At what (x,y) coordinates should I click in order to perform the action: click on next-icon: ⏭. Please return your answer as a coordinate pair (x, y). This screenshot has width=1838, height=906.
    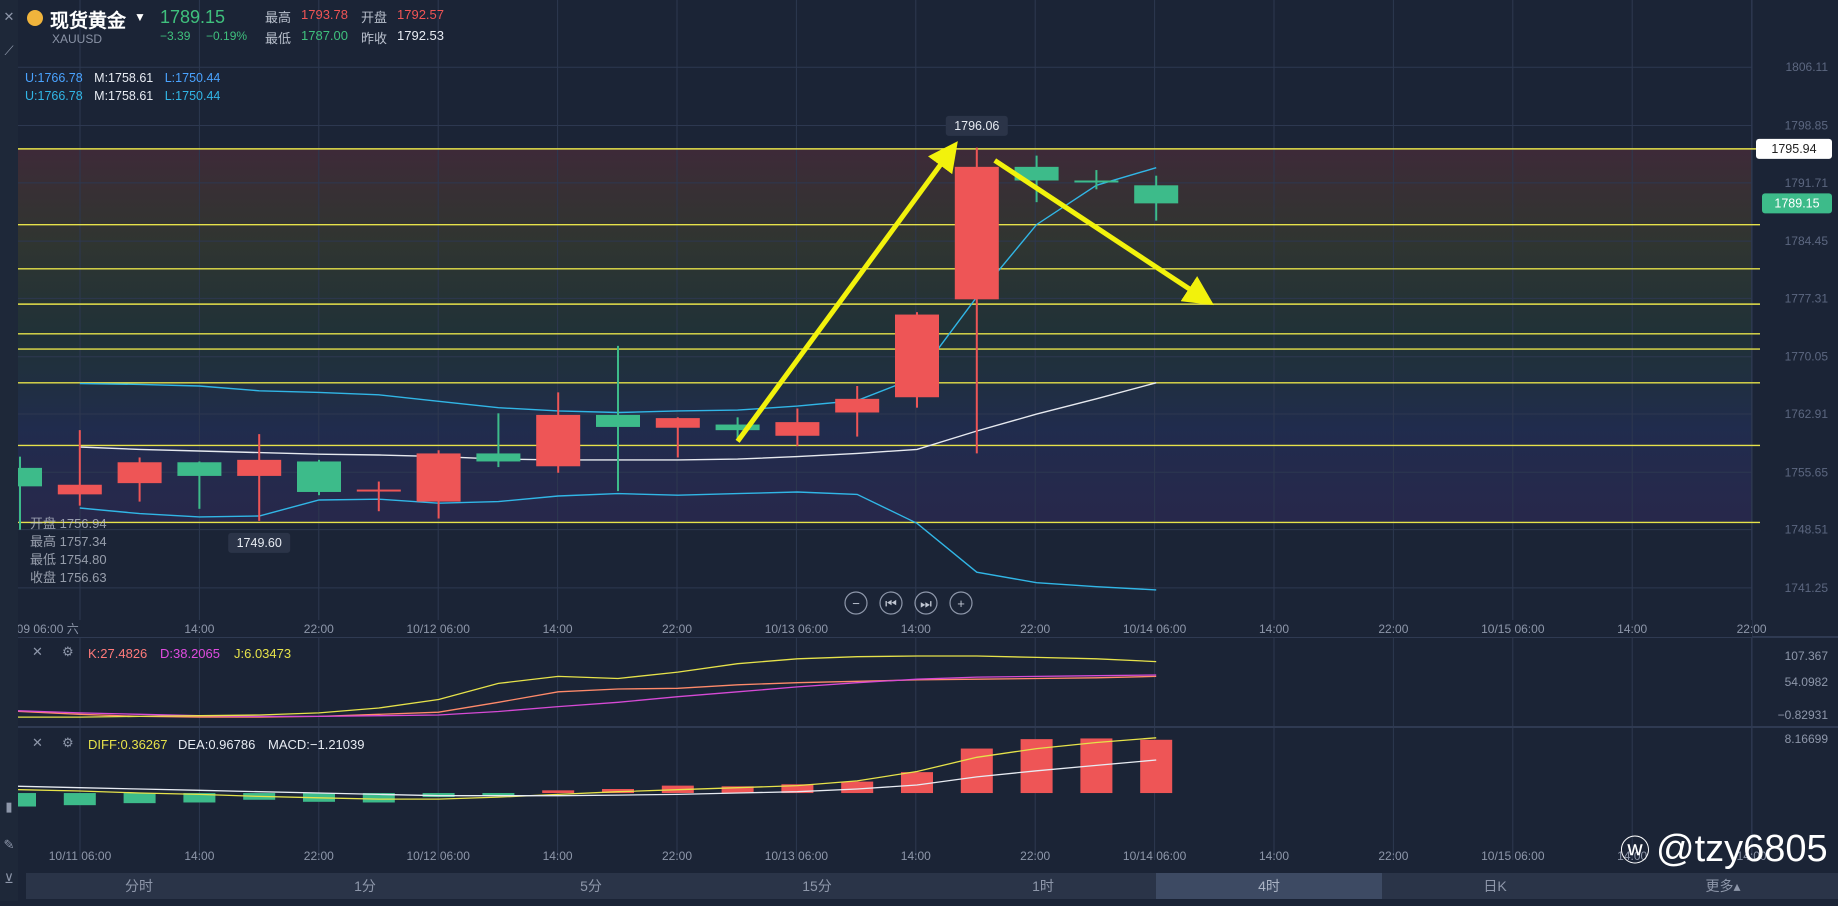
    Looking at the image, I should click on (926, 603).